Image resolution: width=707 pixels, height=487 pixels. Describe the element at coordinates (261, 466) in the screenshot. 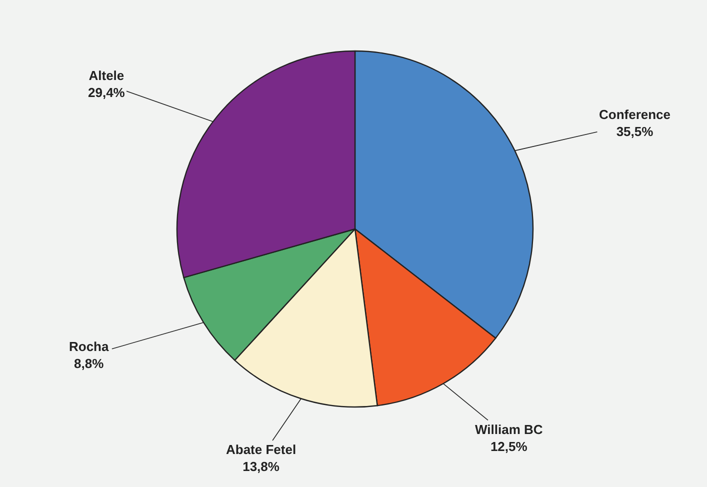

I see `data-label: 13,8%` at that location.